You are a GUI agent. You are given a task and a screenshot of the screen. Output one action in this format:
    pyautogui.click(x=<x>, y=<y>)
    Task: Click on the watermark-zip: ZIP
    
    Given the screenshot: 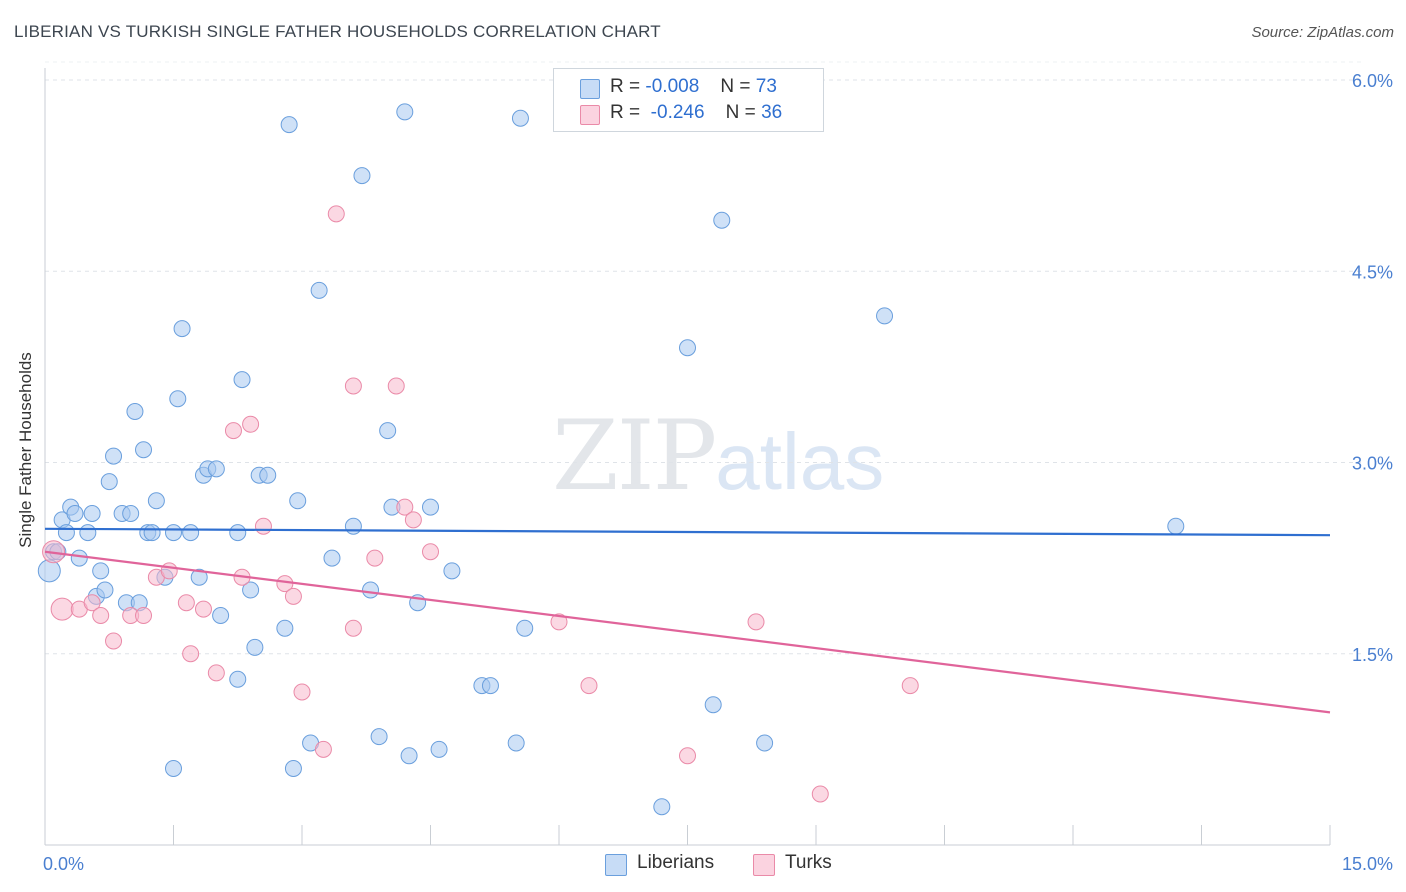 What is the action you would take?
    pyautogui.click(x=634, y=456)
    